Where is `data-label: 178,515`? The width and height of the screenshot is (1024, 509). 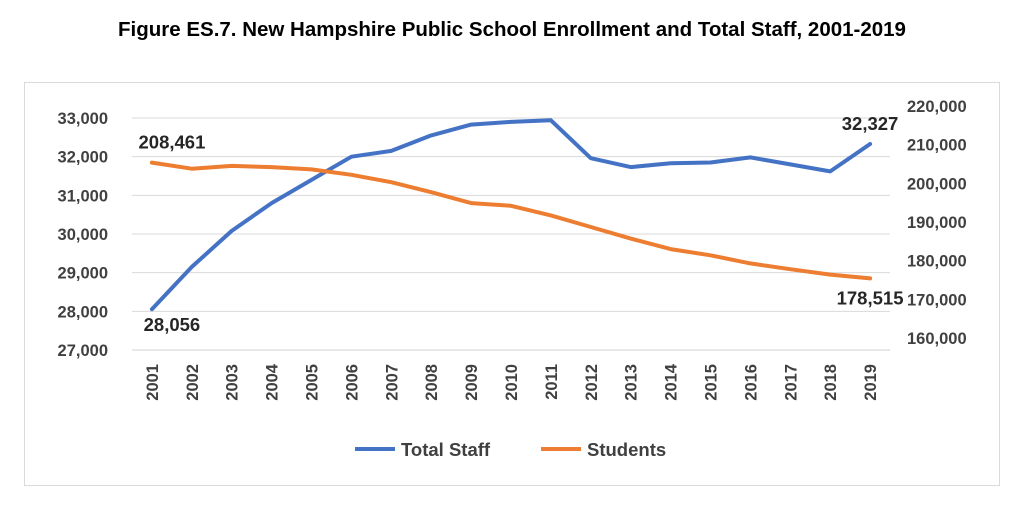
data-label: 178,515 is located at coordinates (870, 297).